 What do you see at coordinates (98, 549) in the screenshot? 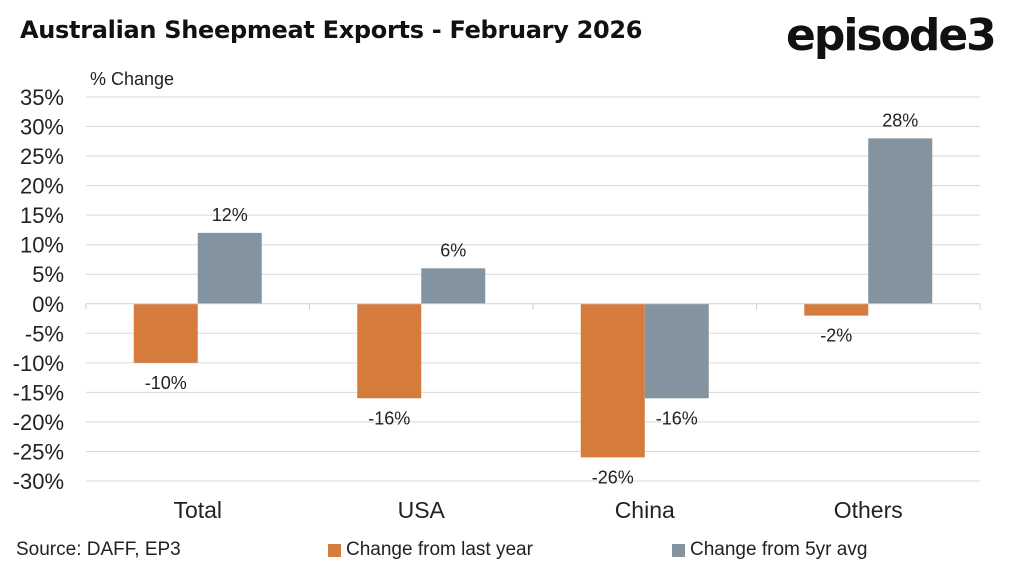
I see `source-note: Source: DAFF, EP3` at bounding box center [98, 549].